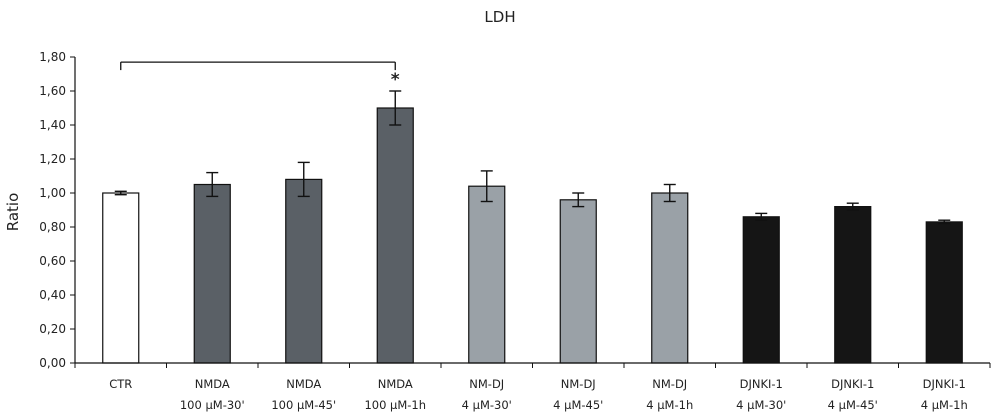 This screenshot has width=1000, height=420. What do you see at coordinates (486, 384) in the screenshot?
I see `x-tick-label-4: NM-DJ` at bounding box center [486, 384].